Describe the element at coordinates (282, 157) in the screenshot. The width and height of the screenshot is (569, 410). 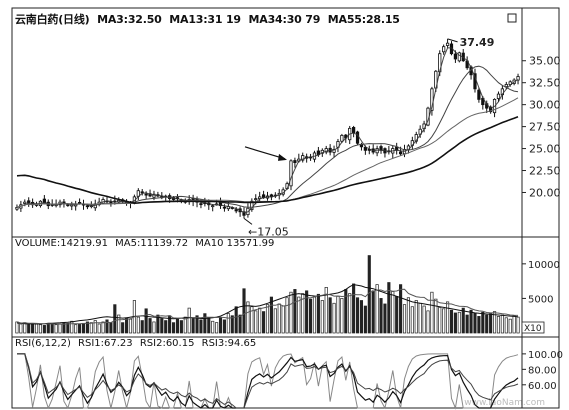
I see `breakout-arrow-head` at that location.